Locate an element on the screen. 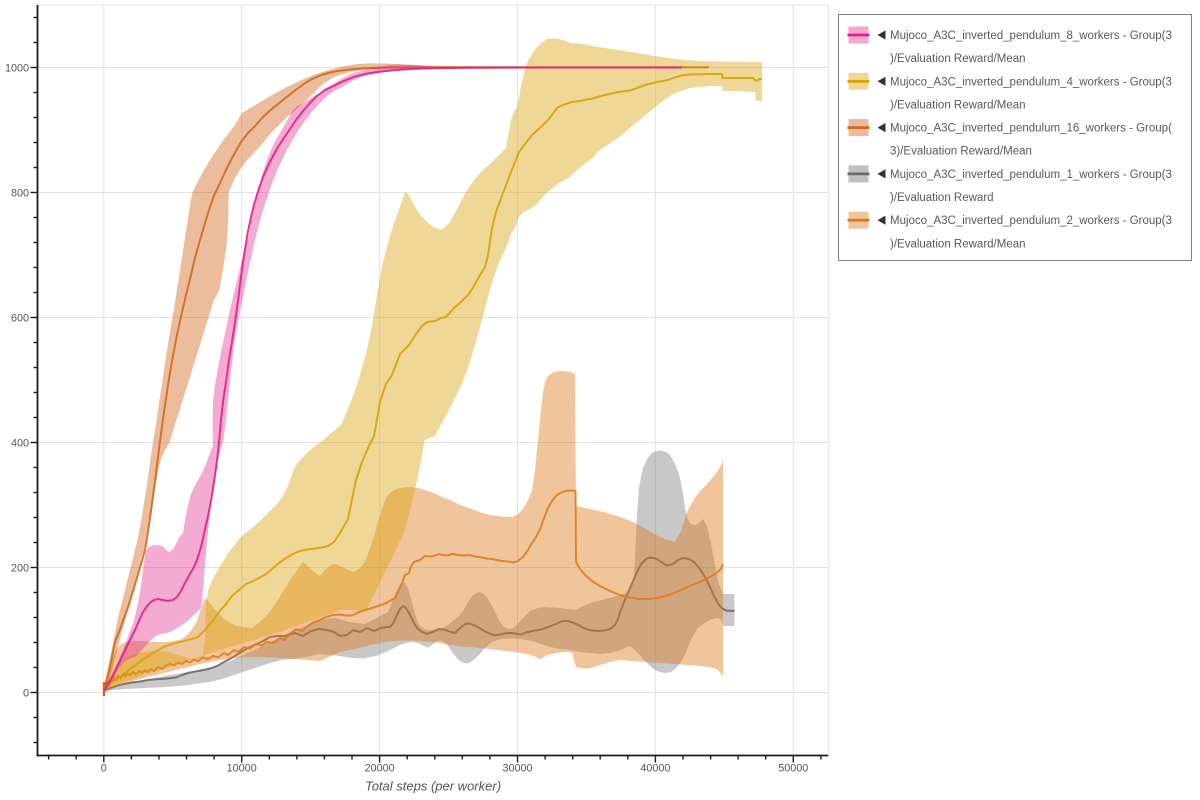 This screenshot has height=800, width=1200. svg-text: 30000 is located at coordinates (517, 769).